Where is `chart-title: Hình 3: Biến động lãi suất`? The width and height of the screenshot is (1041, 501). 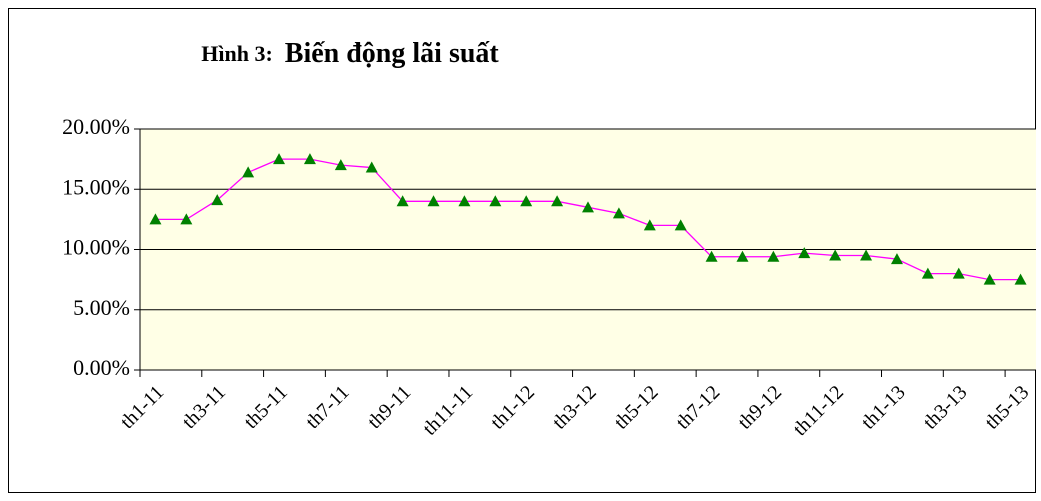 chart-title: Hình 3: Biến động lãi suất is located at coordinates (350, 53).